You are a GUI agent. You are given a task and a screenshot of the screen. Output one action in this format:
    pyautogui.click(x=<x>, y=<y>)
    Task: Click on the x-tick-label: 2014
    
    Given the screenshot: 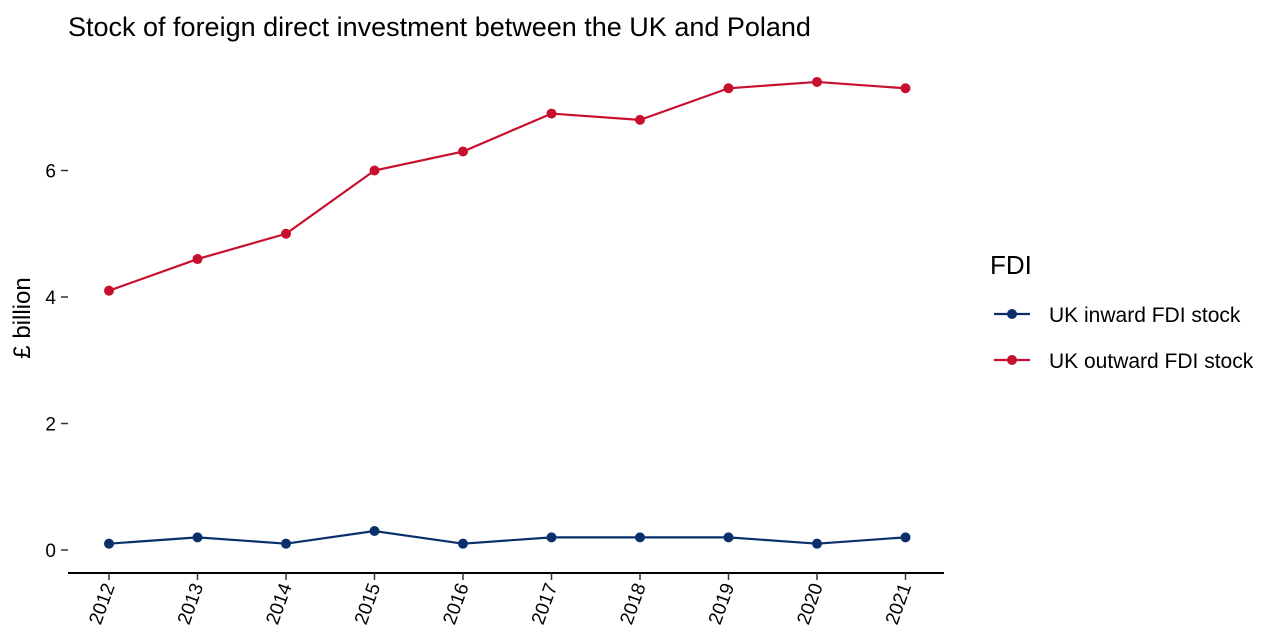 What is the action you would take?
    pyautogui.click(x=280, y=603)
    